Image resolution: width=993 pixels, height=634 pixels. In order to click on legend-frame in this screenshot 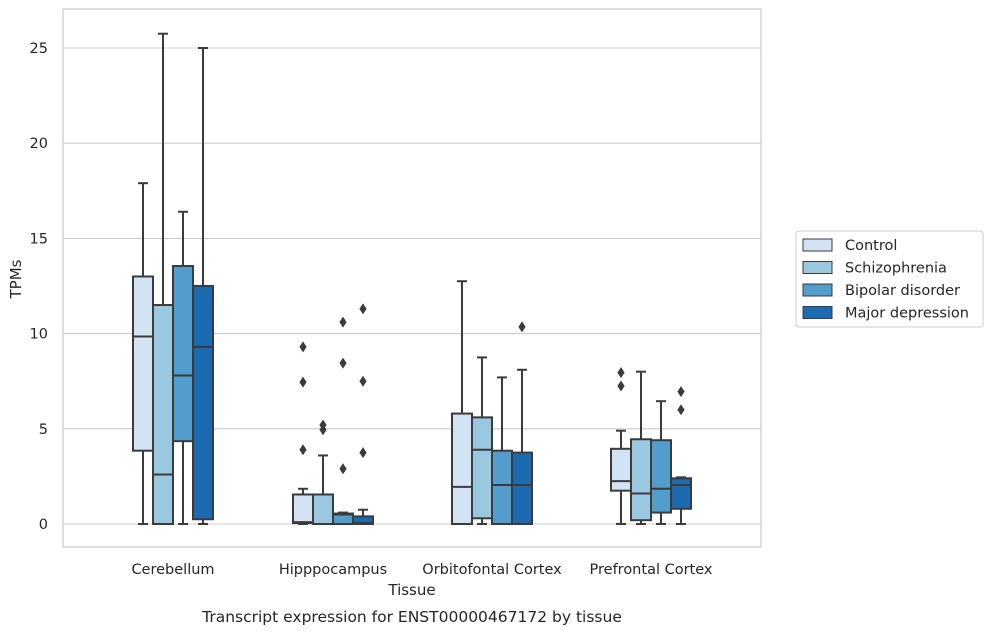, I will do `click(889, 279)`.